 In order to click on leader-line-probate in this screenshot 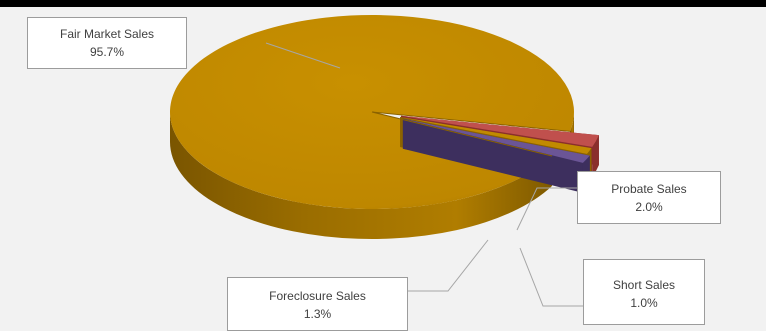, I will do `click(546, 209)`.